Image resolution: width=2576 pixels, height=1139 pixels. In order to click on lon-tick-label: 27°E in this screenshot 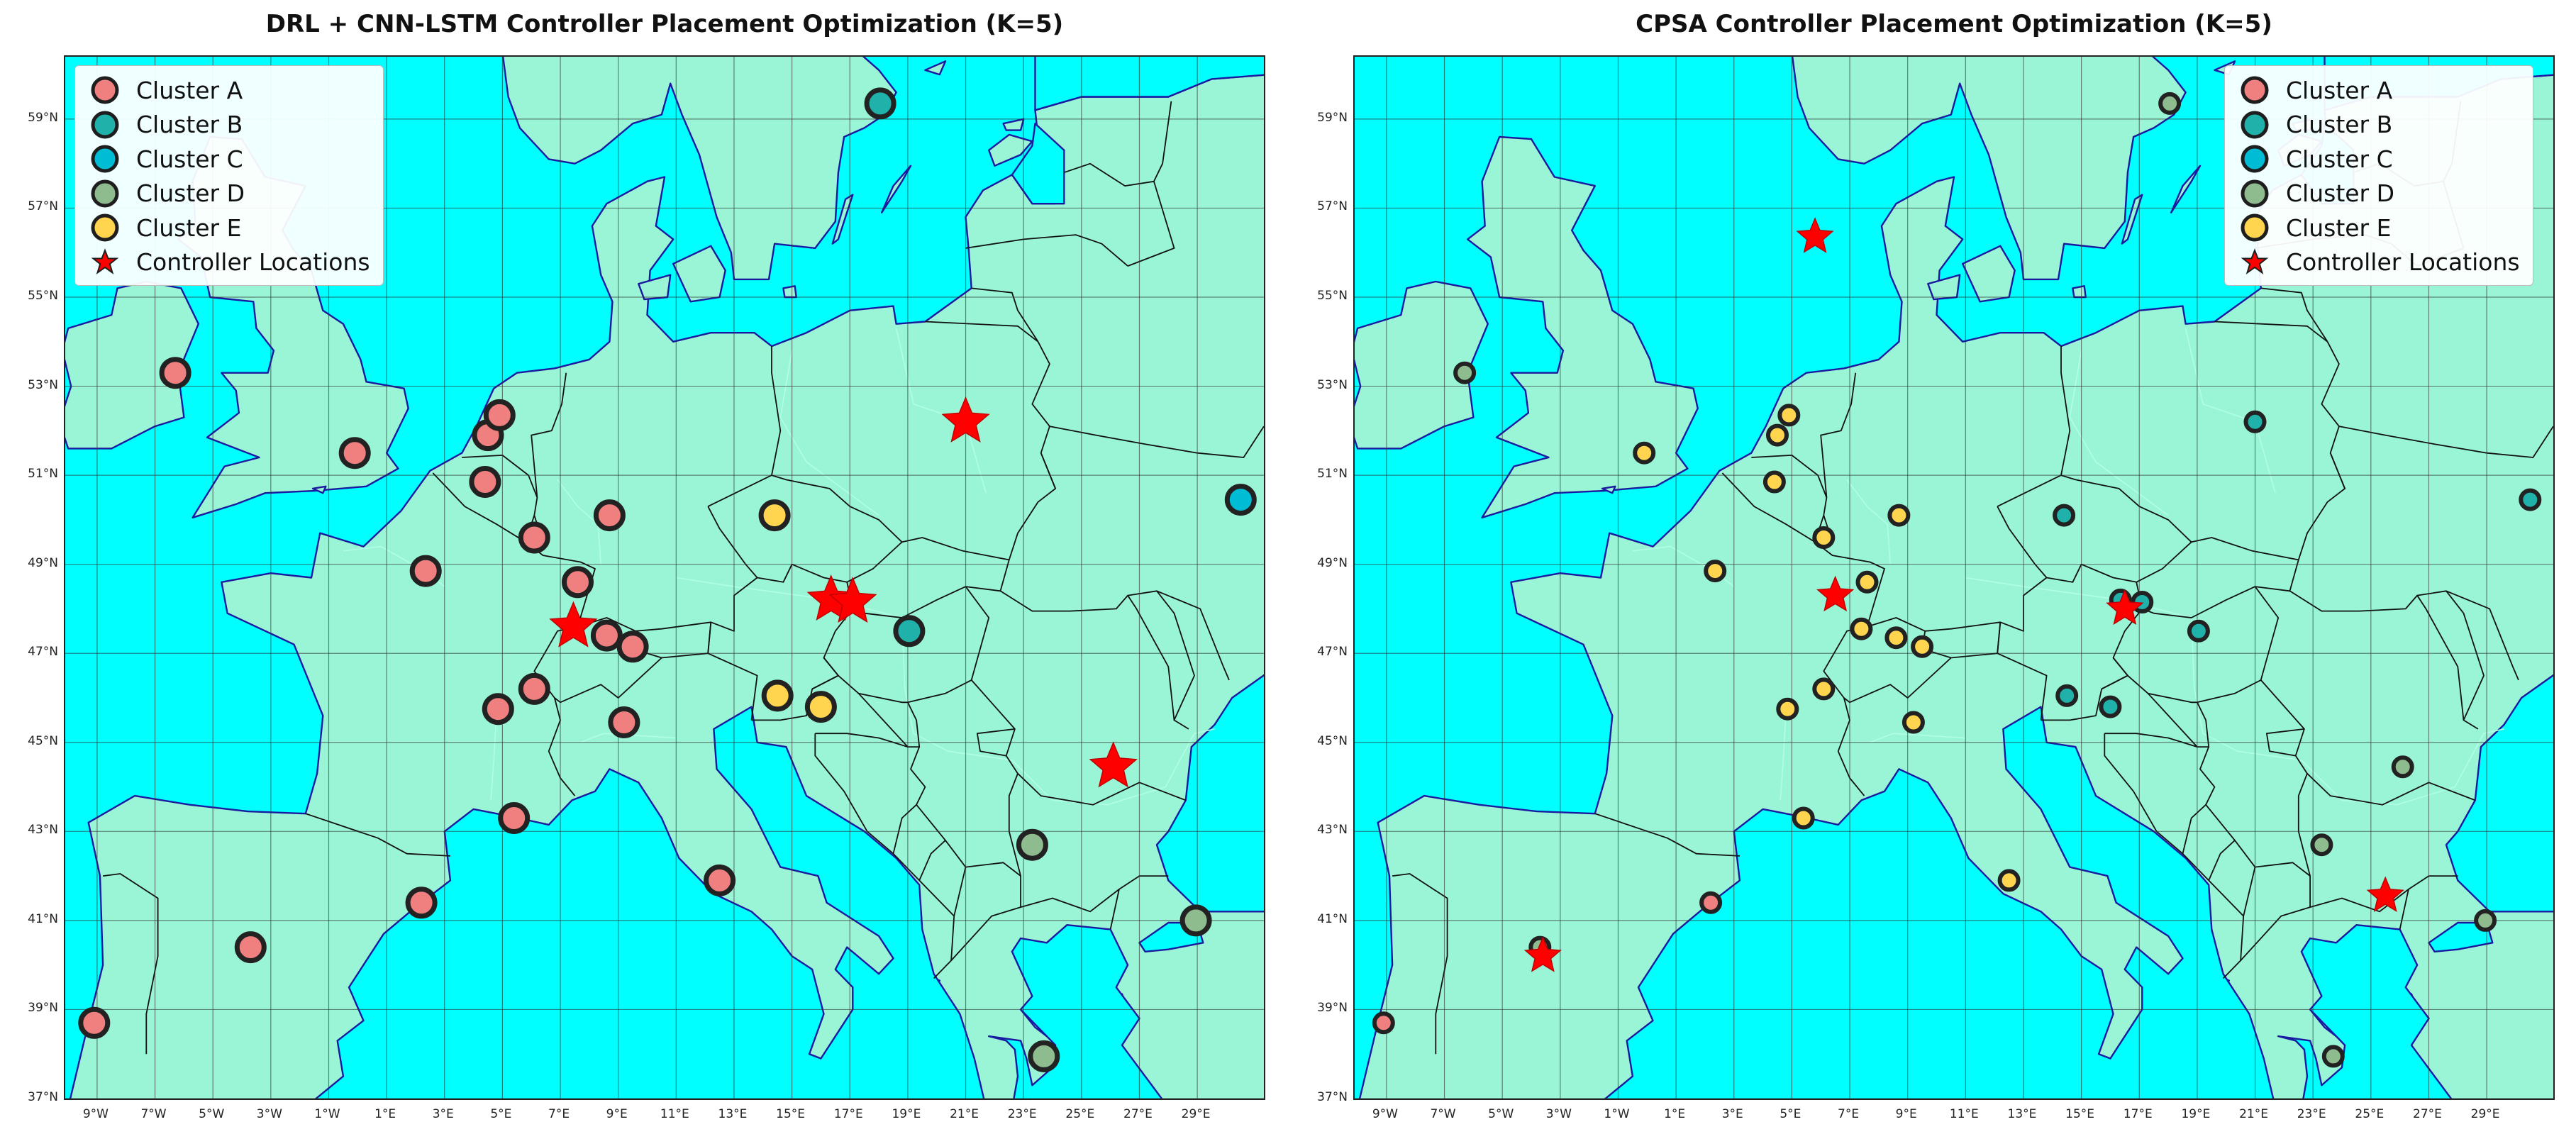, I will do `click(2427, 1114)`.